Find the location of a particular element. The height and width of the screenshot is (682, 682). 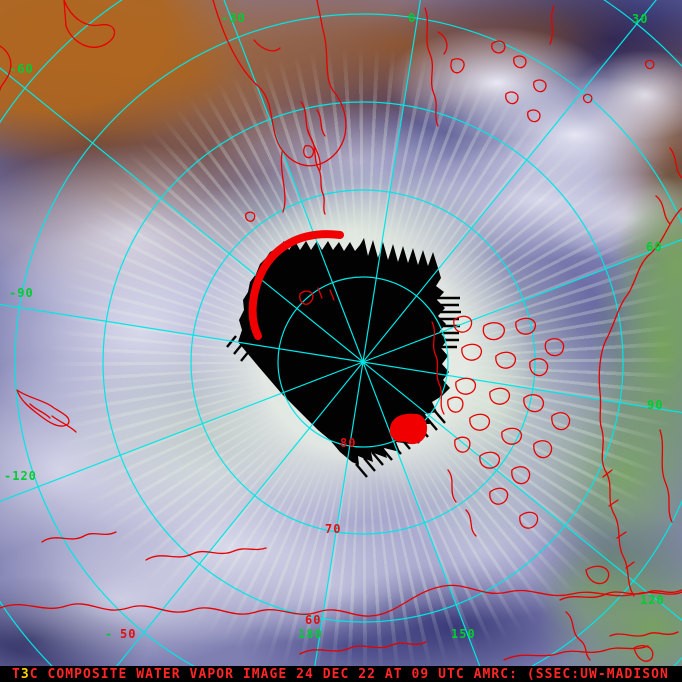

caption-channel-digit: 3 is located at coordinates (25, 674).